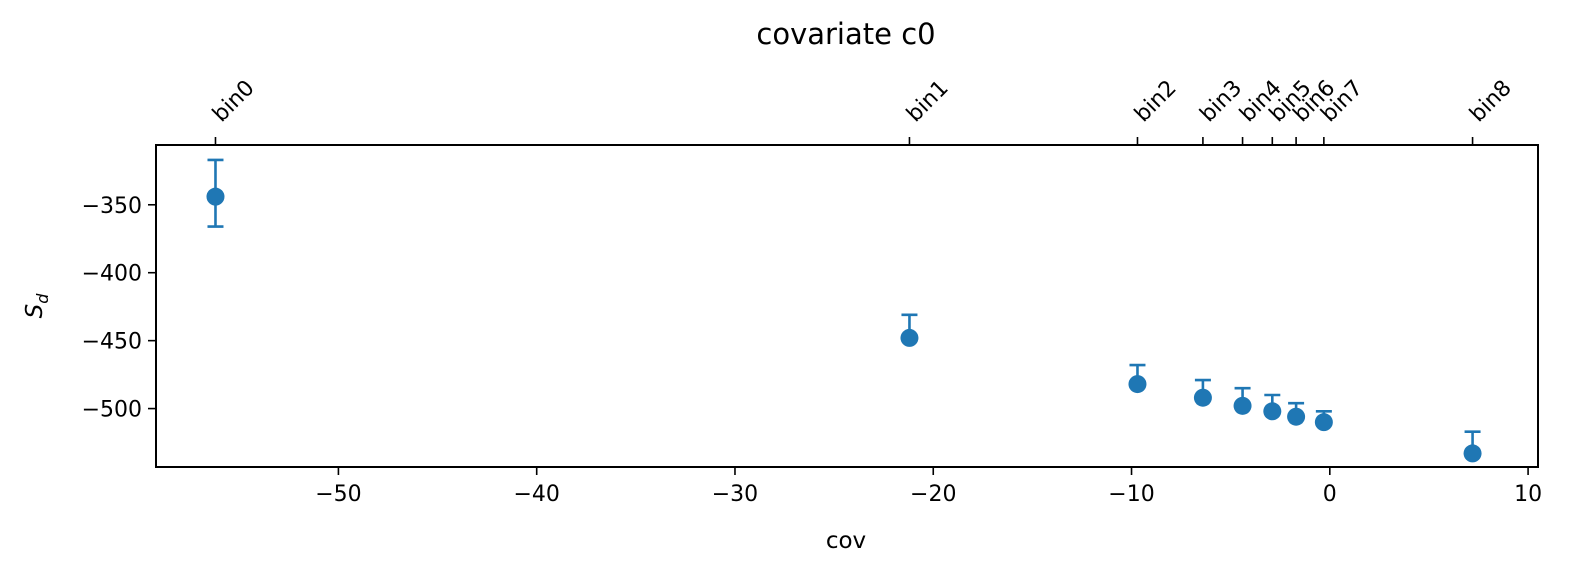  I want to click on x-axis-label: cov, so click(846, 541).